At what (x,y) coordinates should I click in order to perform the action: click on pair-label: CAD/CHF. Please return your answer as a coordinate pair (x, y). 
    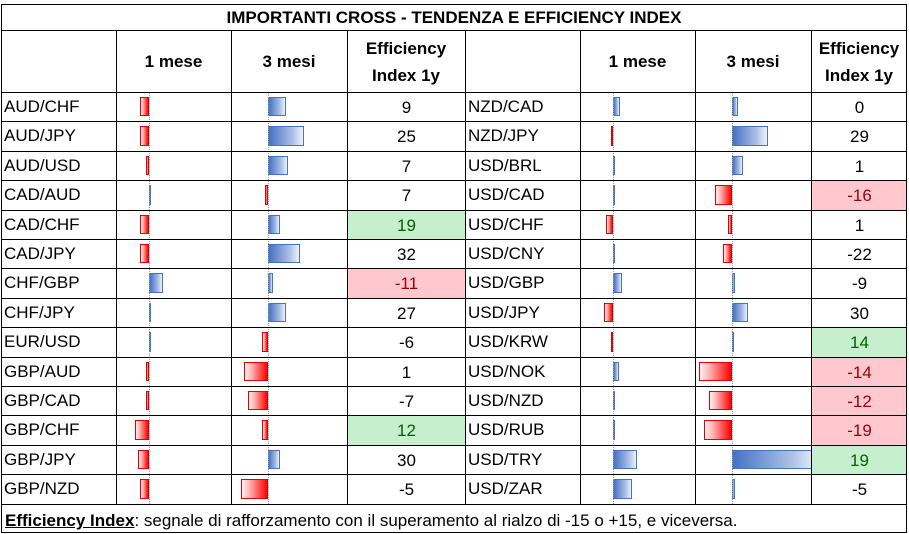
    Looking at the image, I should click on (42, 224).